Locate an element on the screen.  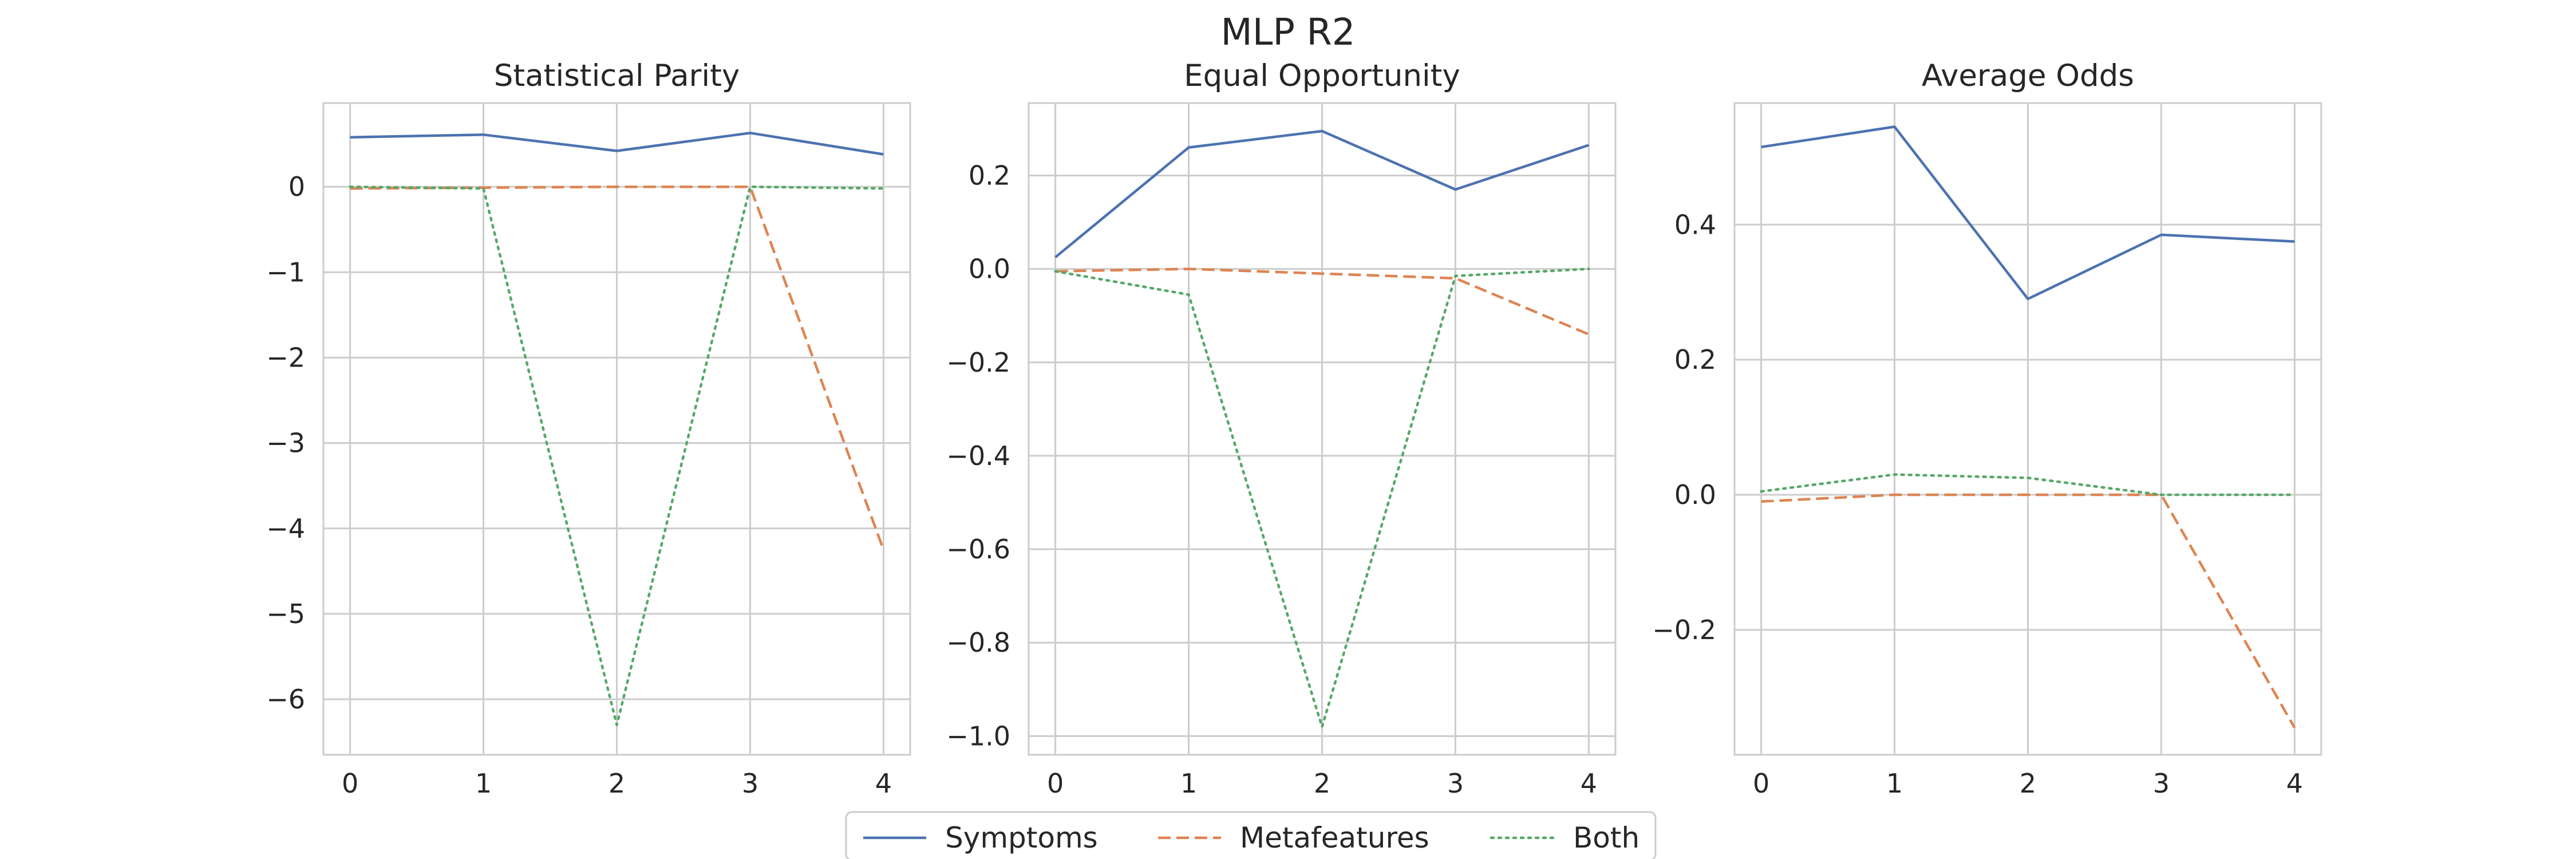
y-tick-label: −1 is located at coordinates (285, 272).